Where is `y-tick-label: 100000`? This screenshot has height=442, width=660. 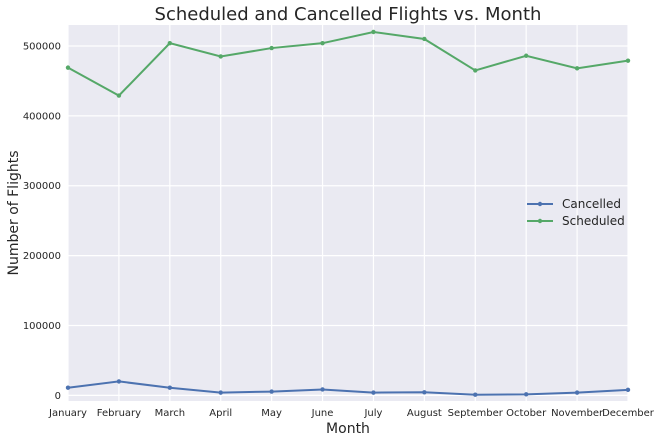 y-tick-label: 100000 is located at coordinates (42, 326).